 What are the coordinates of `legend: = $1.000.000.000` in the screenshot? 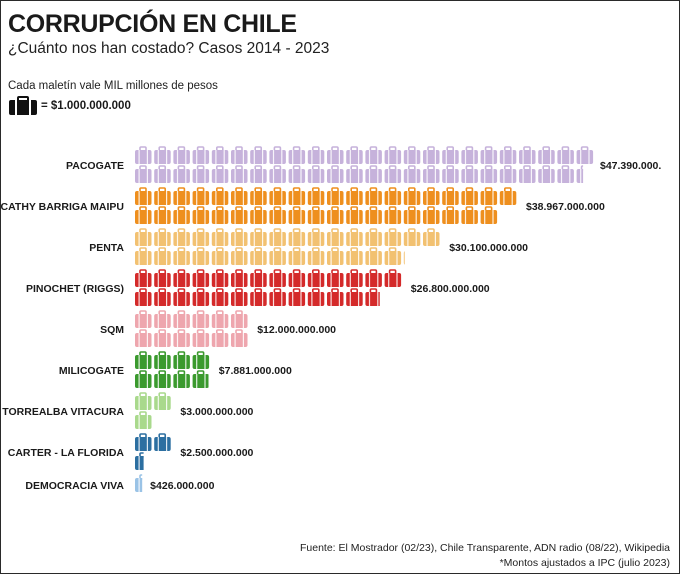 It's located at (69, 106).